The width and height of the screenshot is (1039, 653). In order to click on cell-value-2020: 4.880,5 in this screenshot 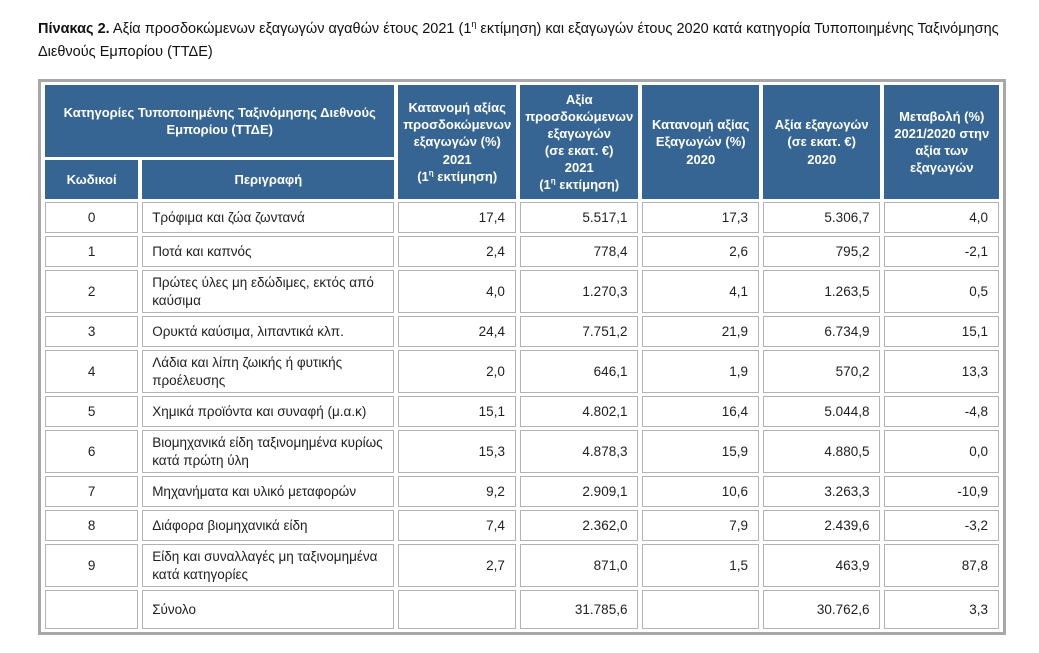, I will do `click(821, 452)`.